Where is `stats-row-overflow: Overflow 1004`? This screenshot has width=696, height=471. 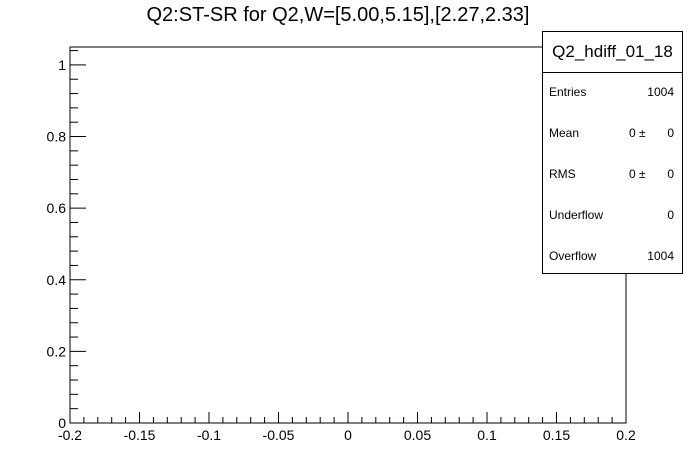
stats-row-overflow: Overflow 1004 is located at coordinates (612, 259).